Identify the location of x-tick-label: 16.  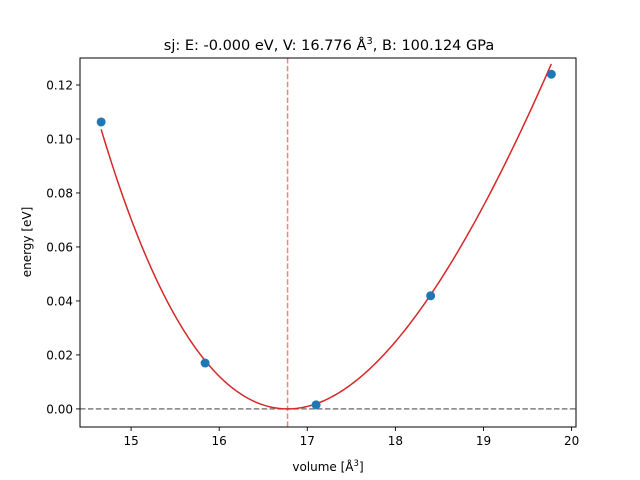
(219, 441).